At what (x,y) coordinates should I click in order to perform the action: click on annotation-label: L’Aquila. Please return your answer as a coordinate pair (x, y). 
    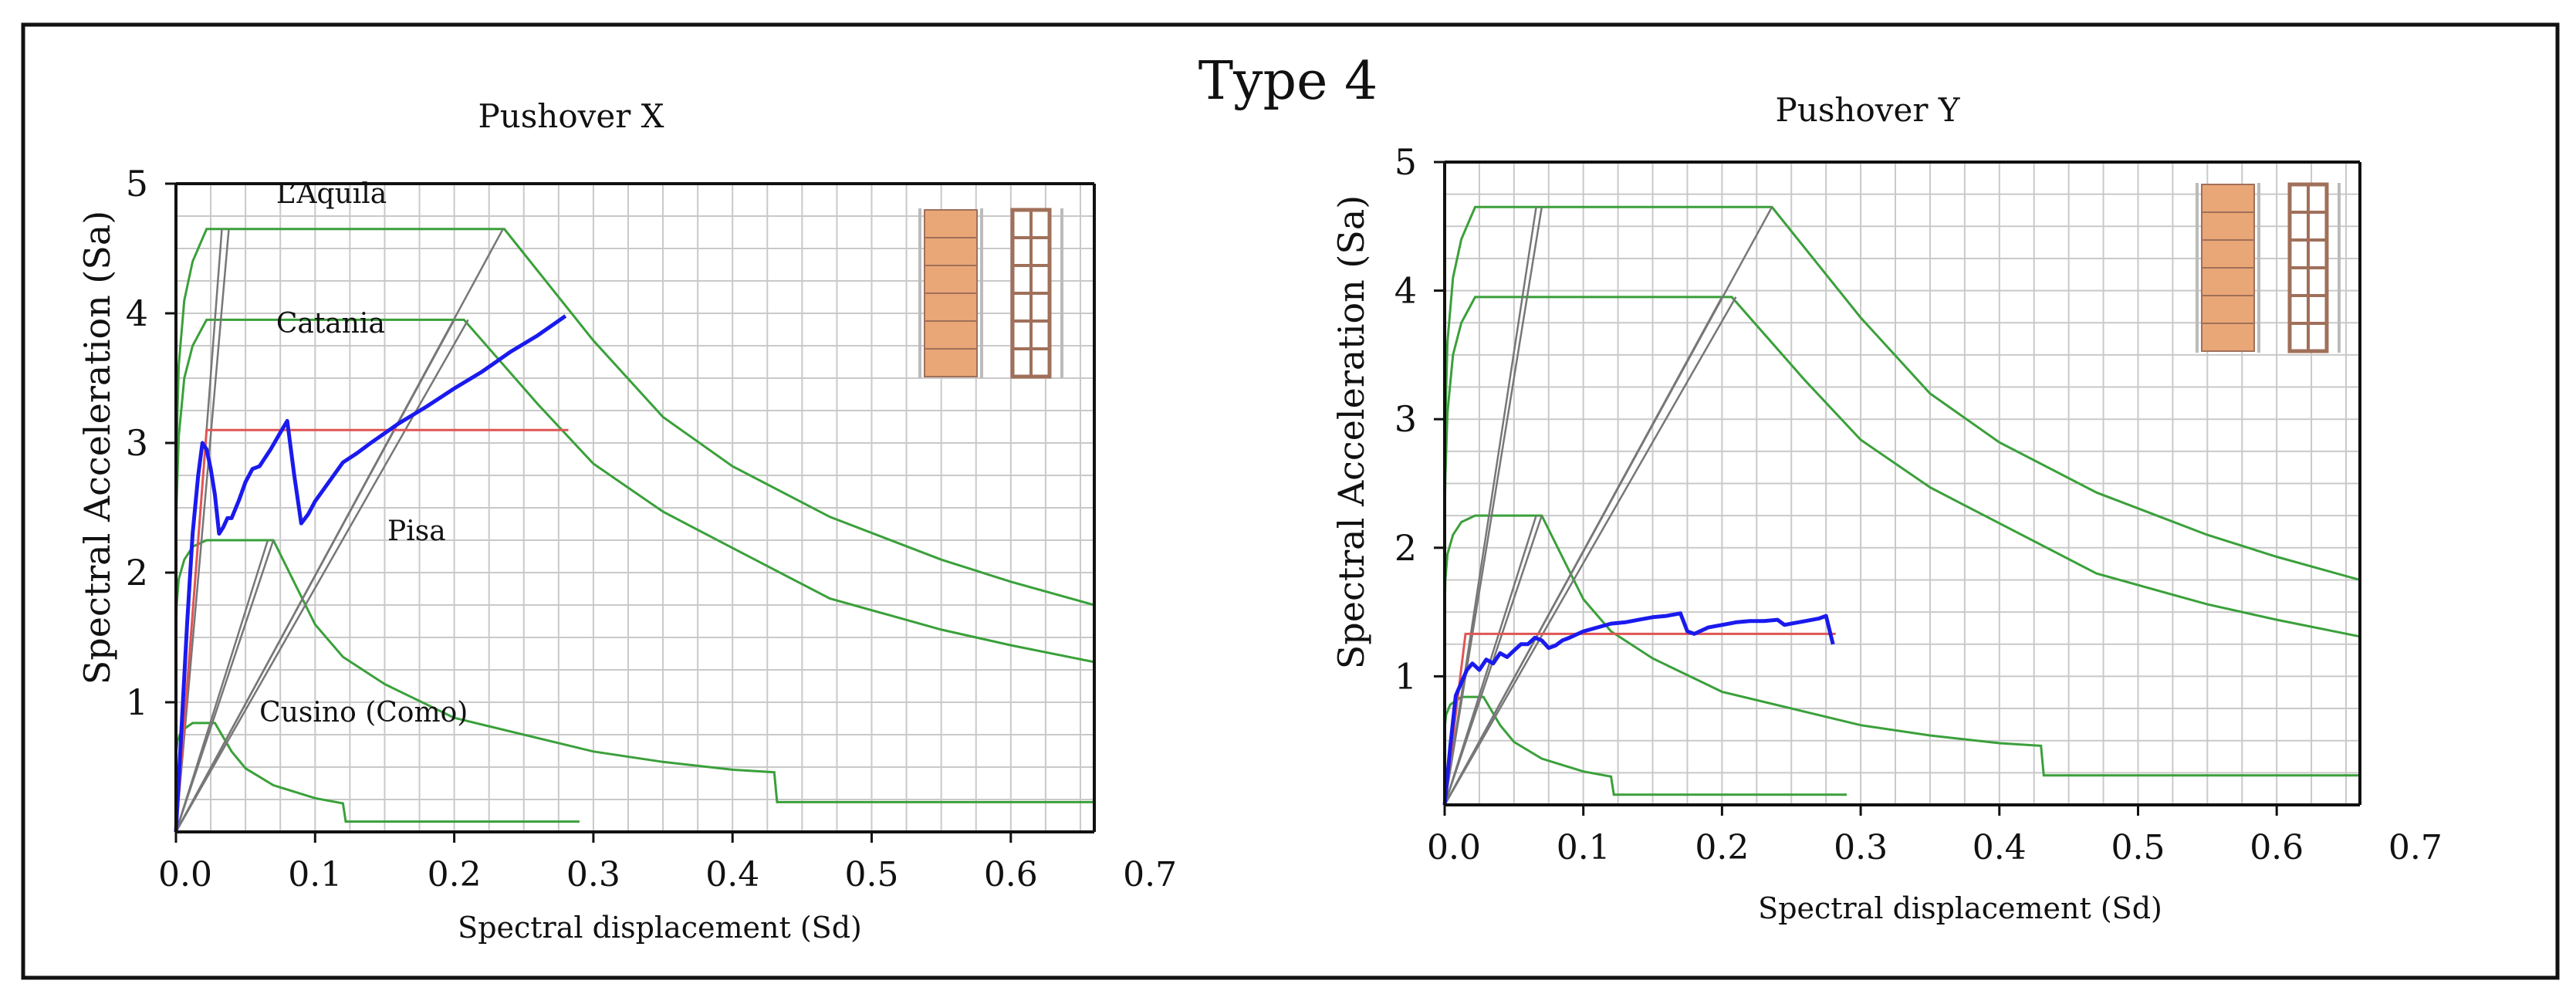
    Looking at the image, I should click on (331, 194).